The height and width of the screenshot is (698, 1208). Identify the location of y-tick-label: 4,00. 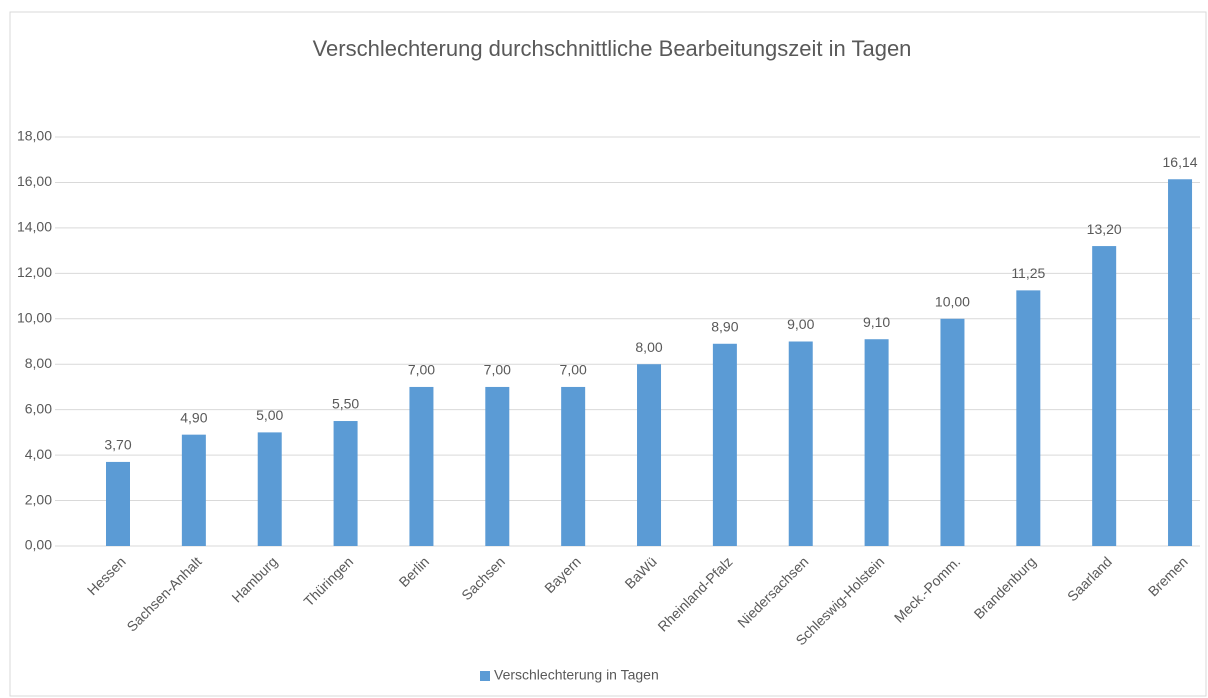
(38, 454).